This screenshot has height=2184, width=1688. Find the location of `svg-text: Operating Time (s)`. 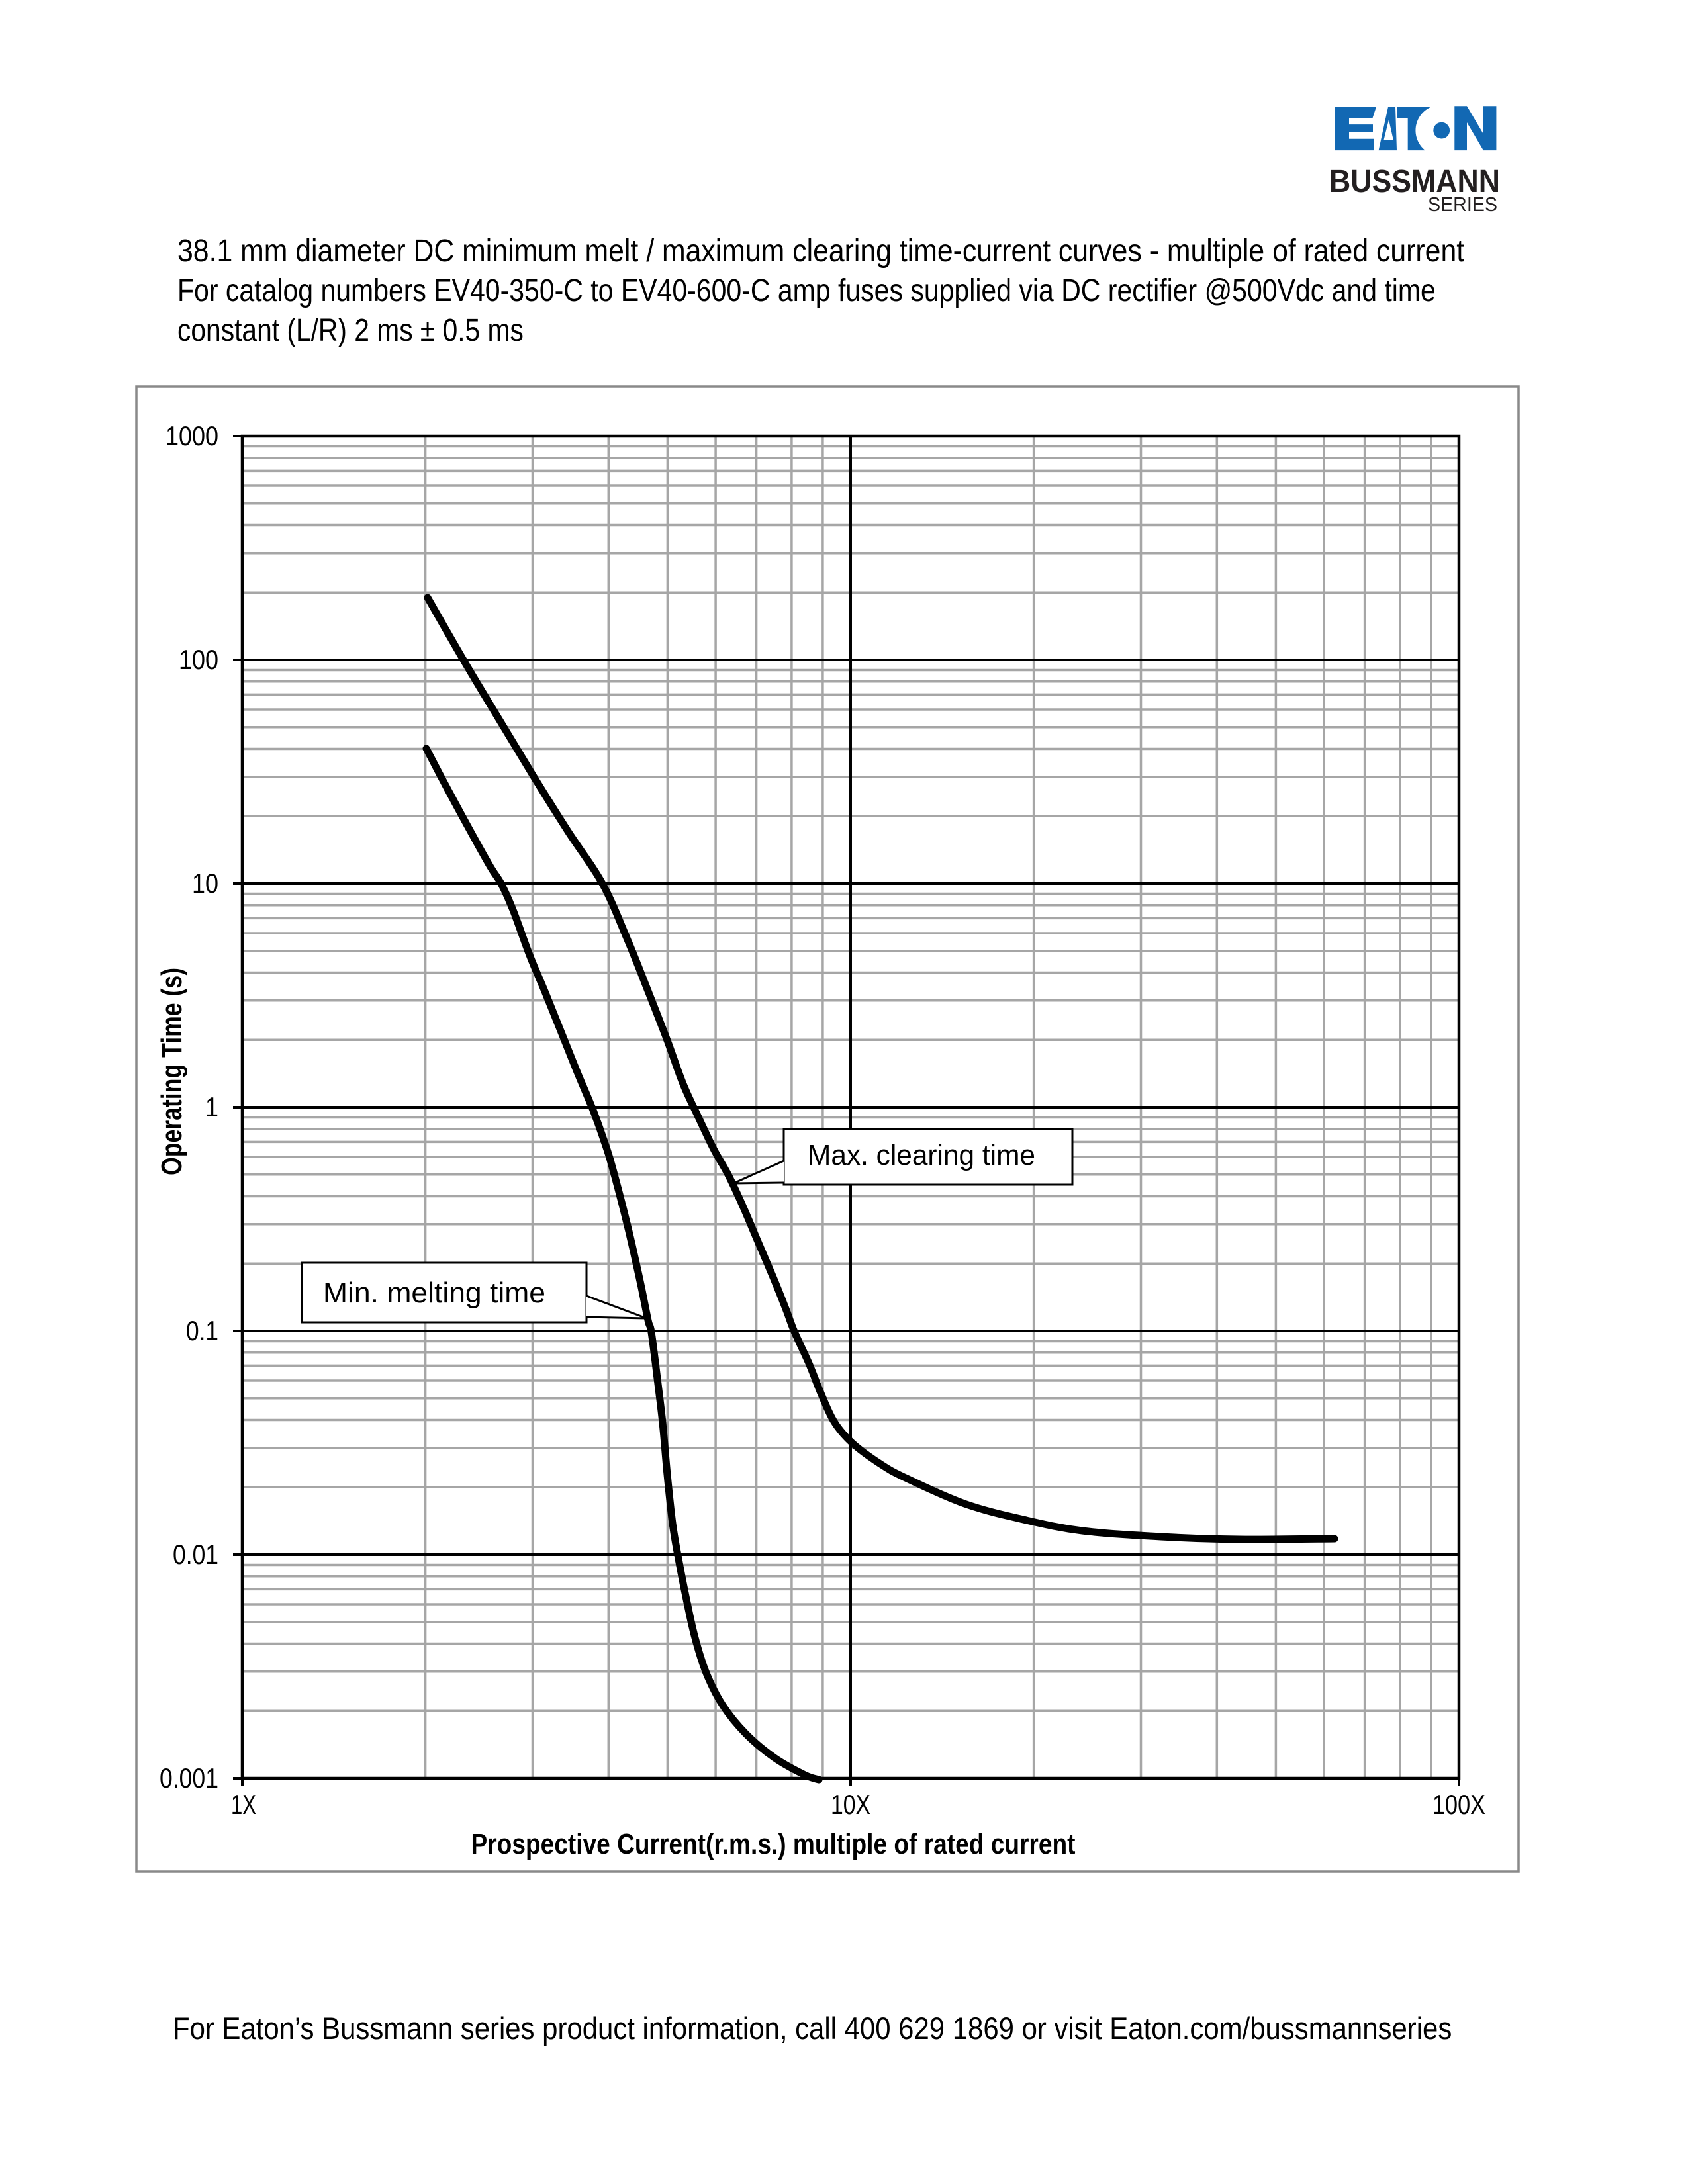

svg-text: Operating Time (s) is located at coordinates (172, 1071).